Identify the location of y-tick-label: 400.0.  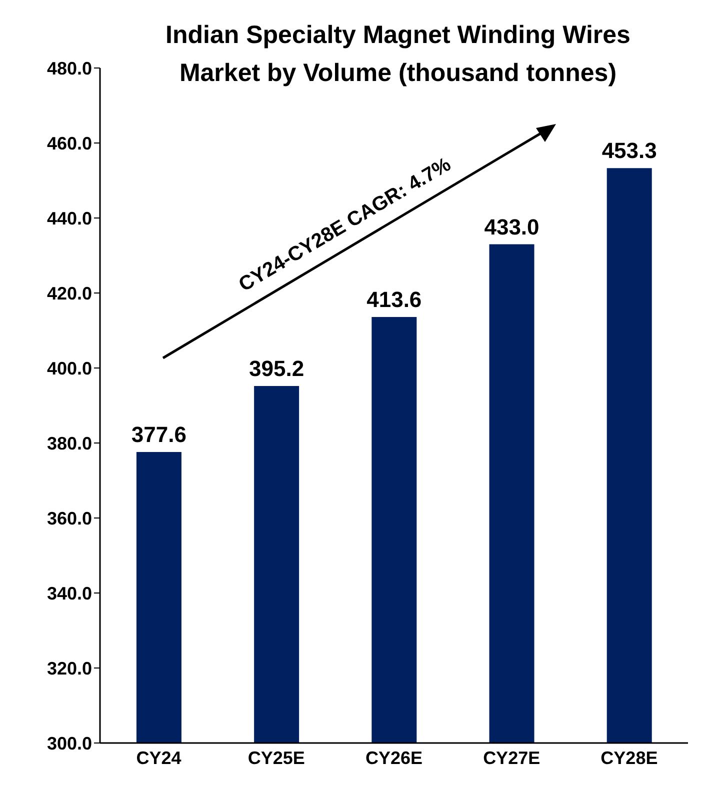
(69, 368).